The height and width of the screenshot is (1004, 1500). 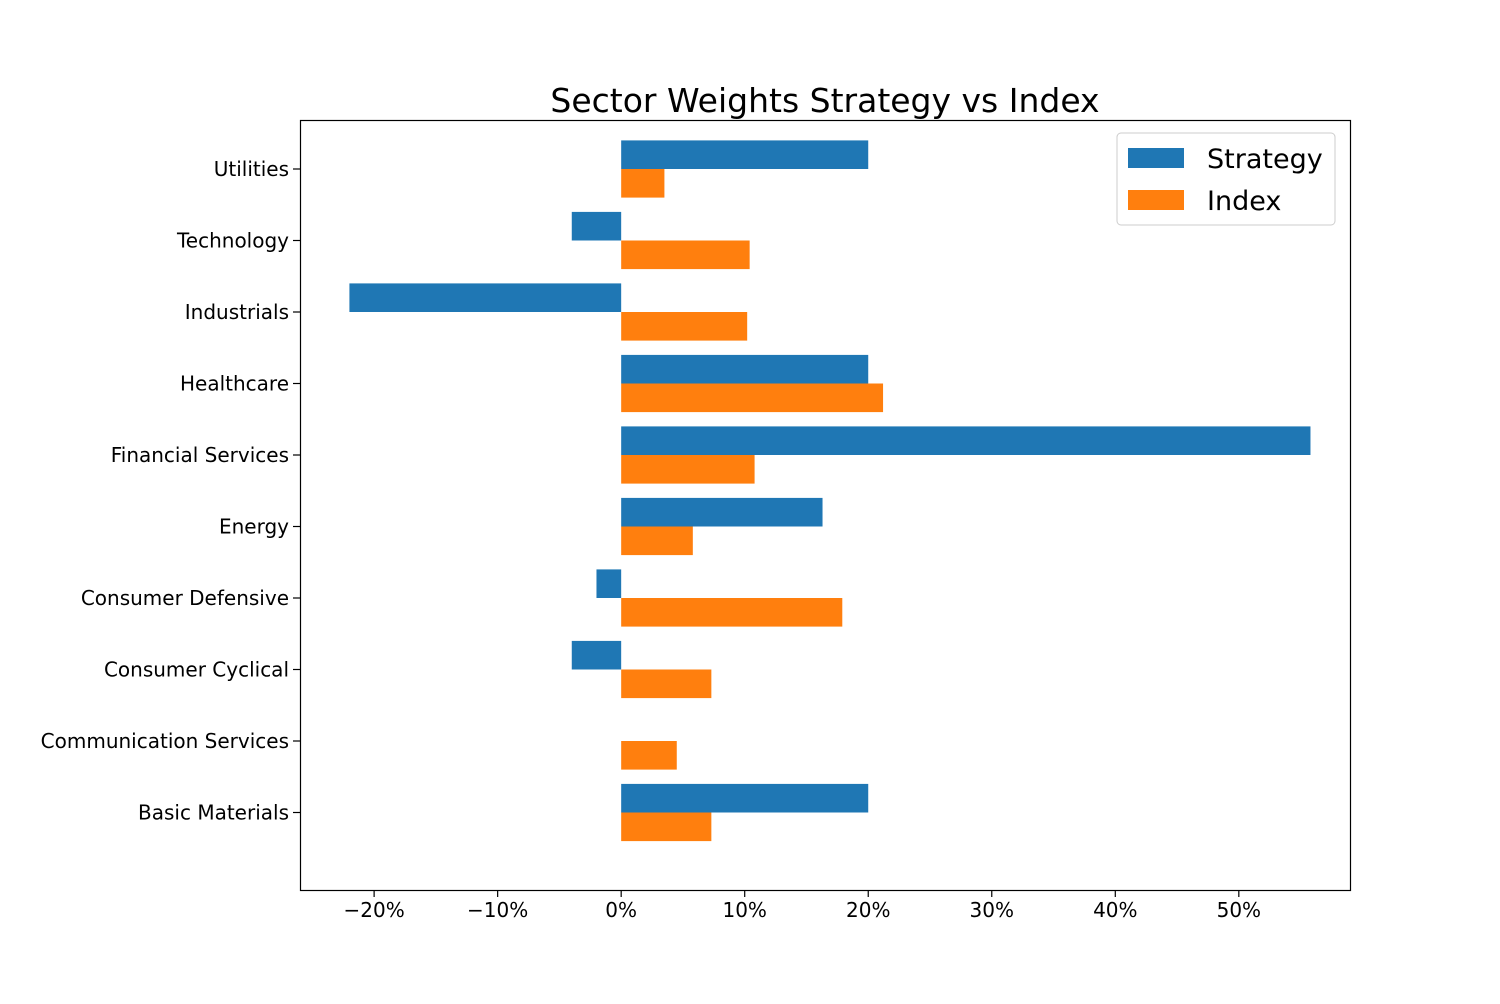 I want to click on bar-index-technology, so click(x=685, y=255).